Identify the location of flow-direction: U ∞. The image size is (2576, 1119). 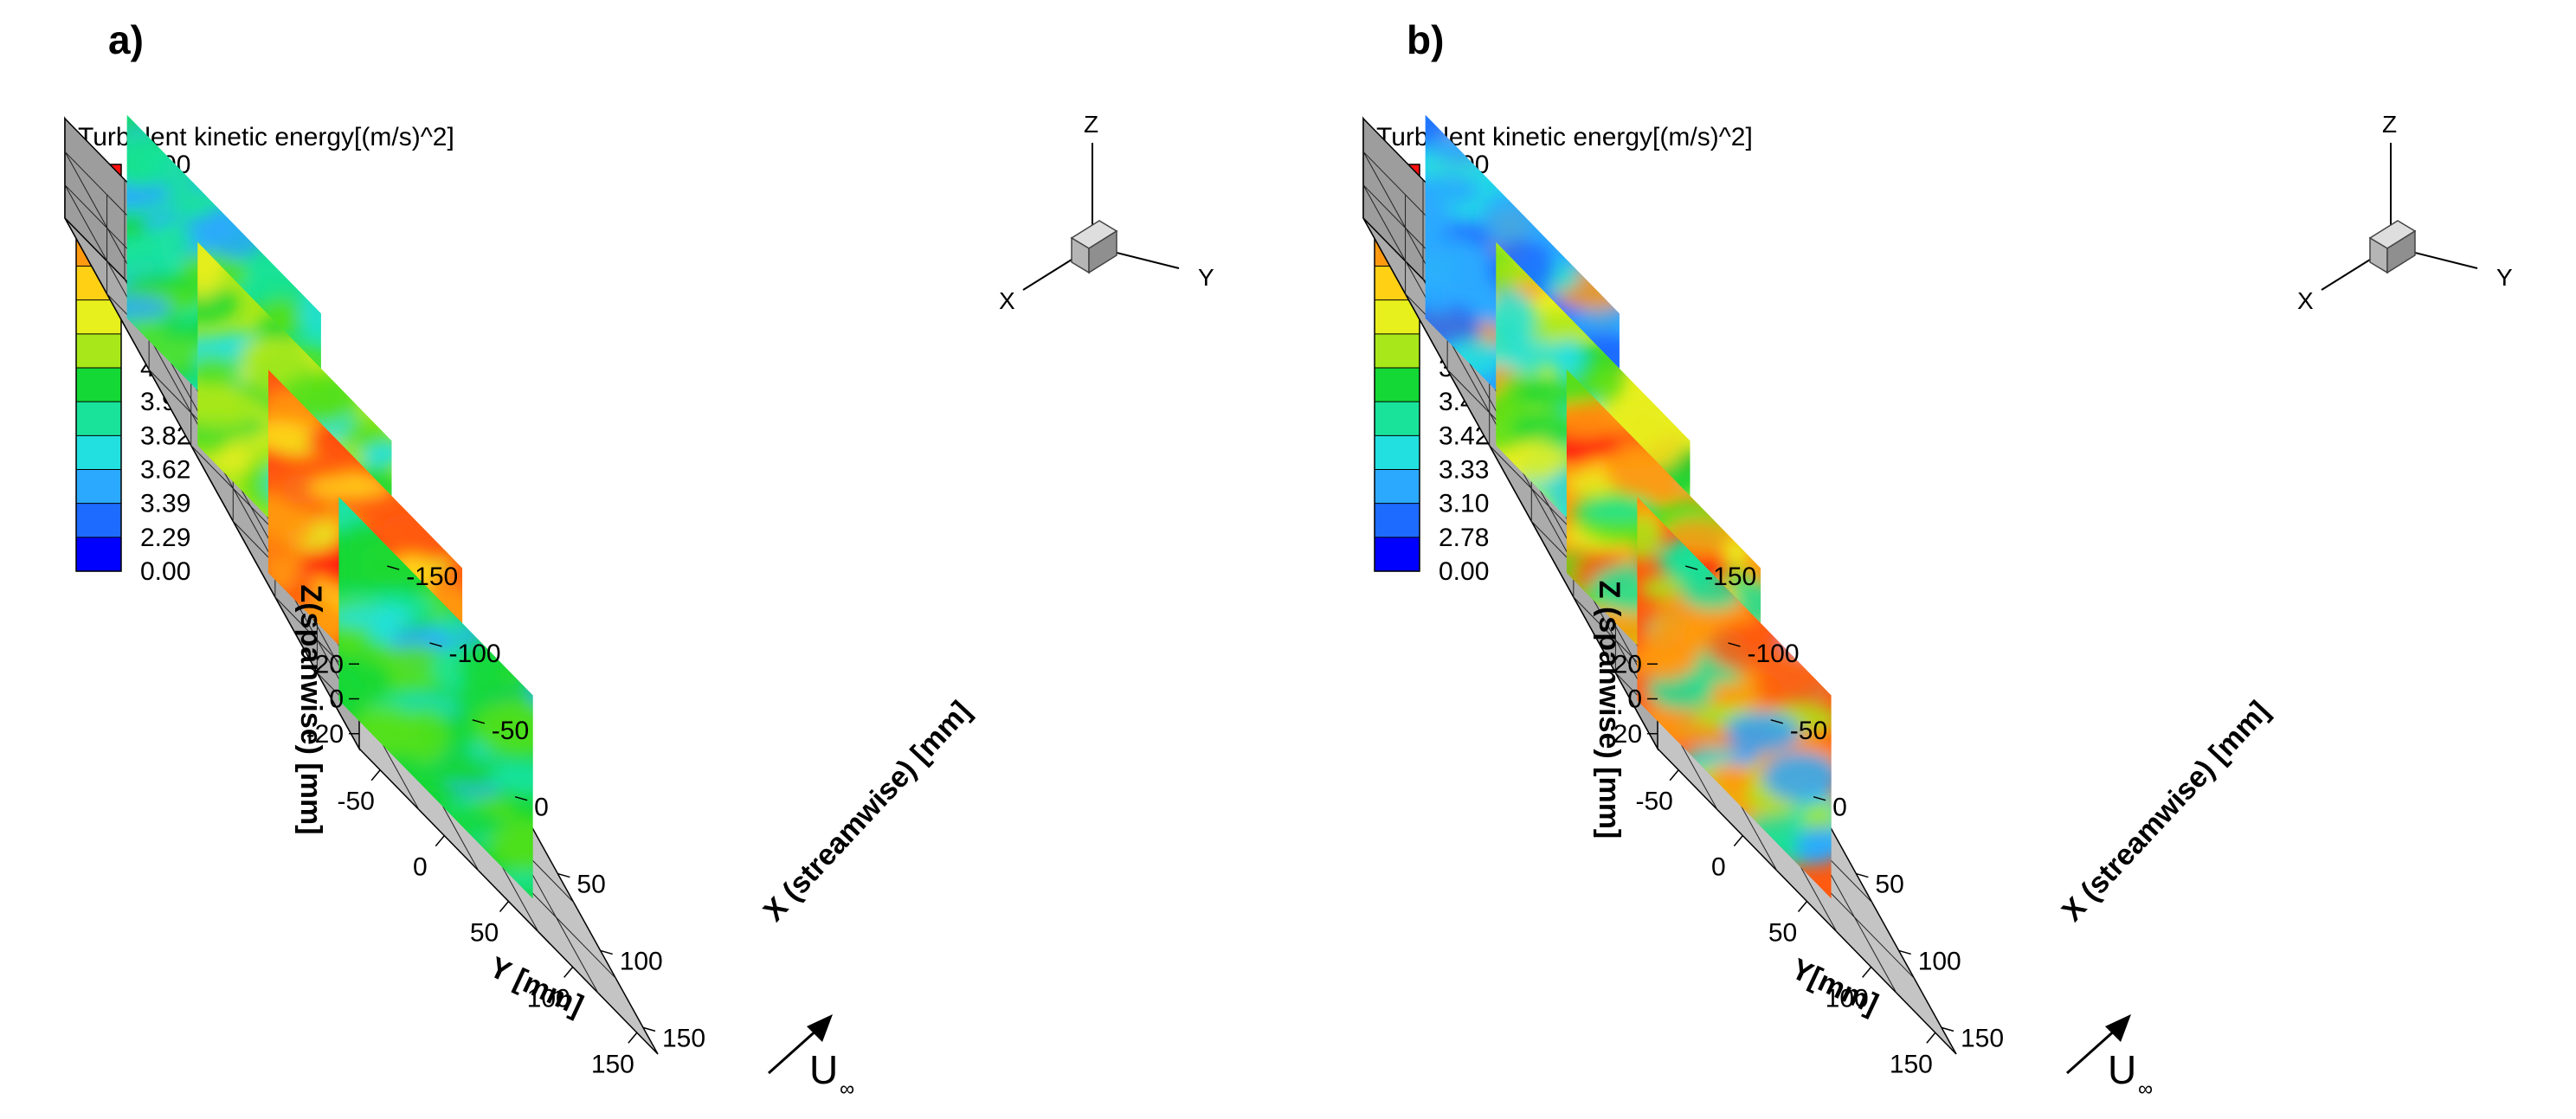
(810, 1058).